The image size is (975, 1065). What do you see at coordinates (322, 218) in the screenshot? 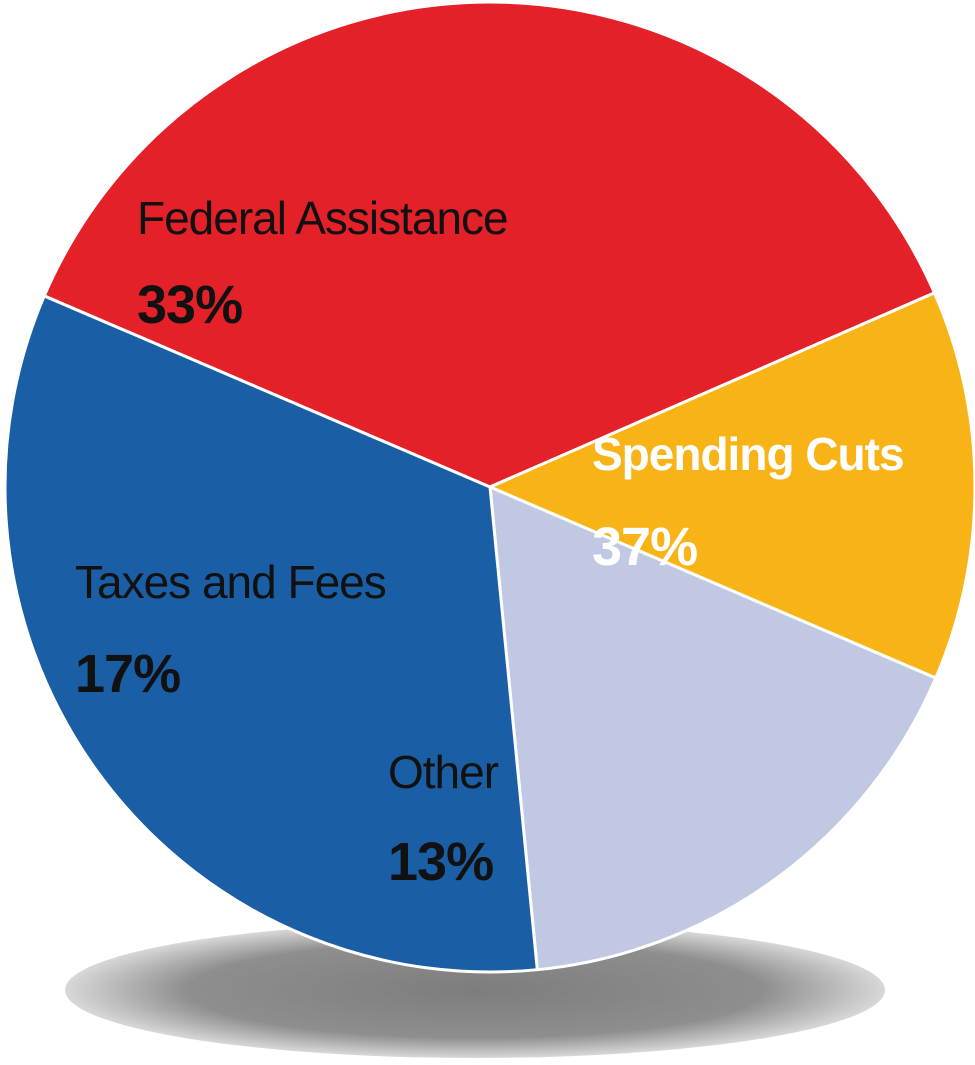
I see `slice-label-federal-assistance: Federal Assistance` at bounding box center [322, 218].